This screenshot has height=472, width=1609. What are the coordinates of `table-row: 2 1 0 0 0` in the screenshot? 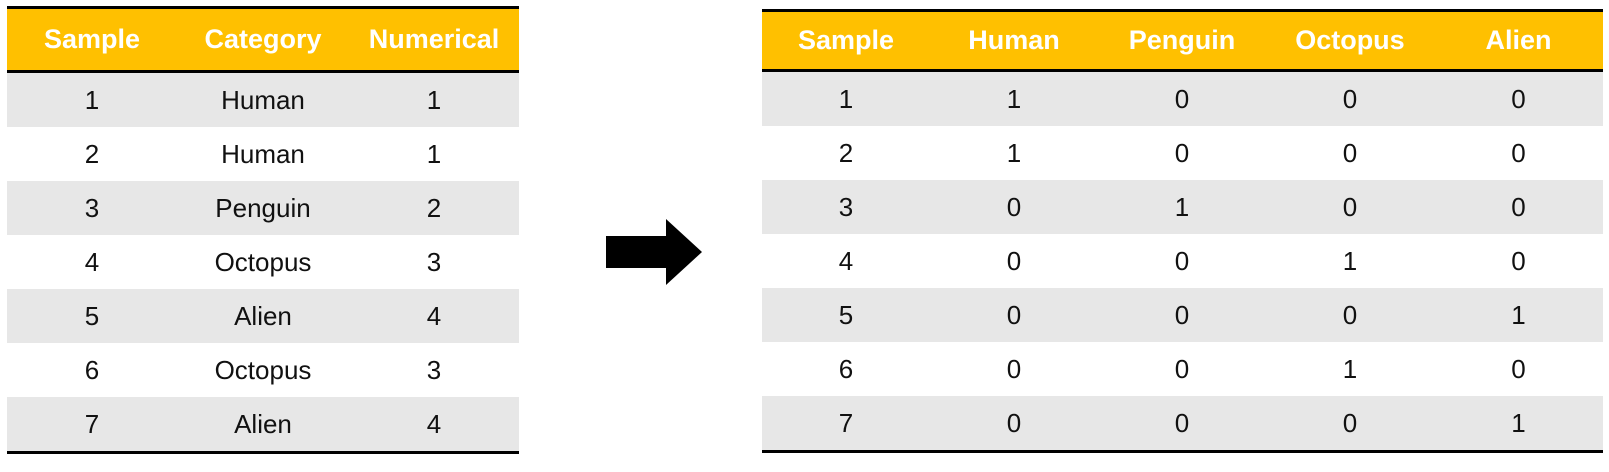 It's located at (1182, 153).